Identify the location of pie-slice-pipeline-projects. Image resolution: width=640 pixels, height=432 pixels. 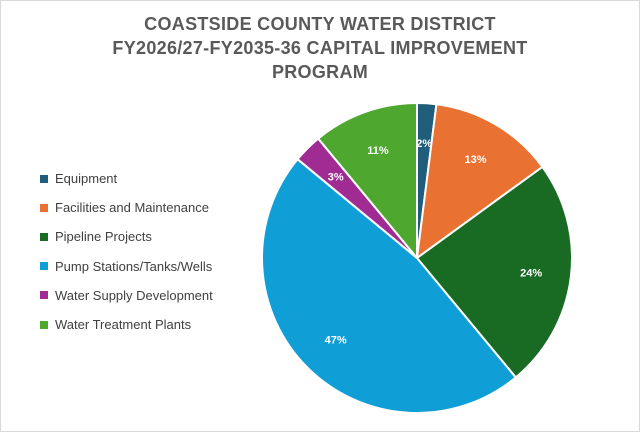
(494, 272).